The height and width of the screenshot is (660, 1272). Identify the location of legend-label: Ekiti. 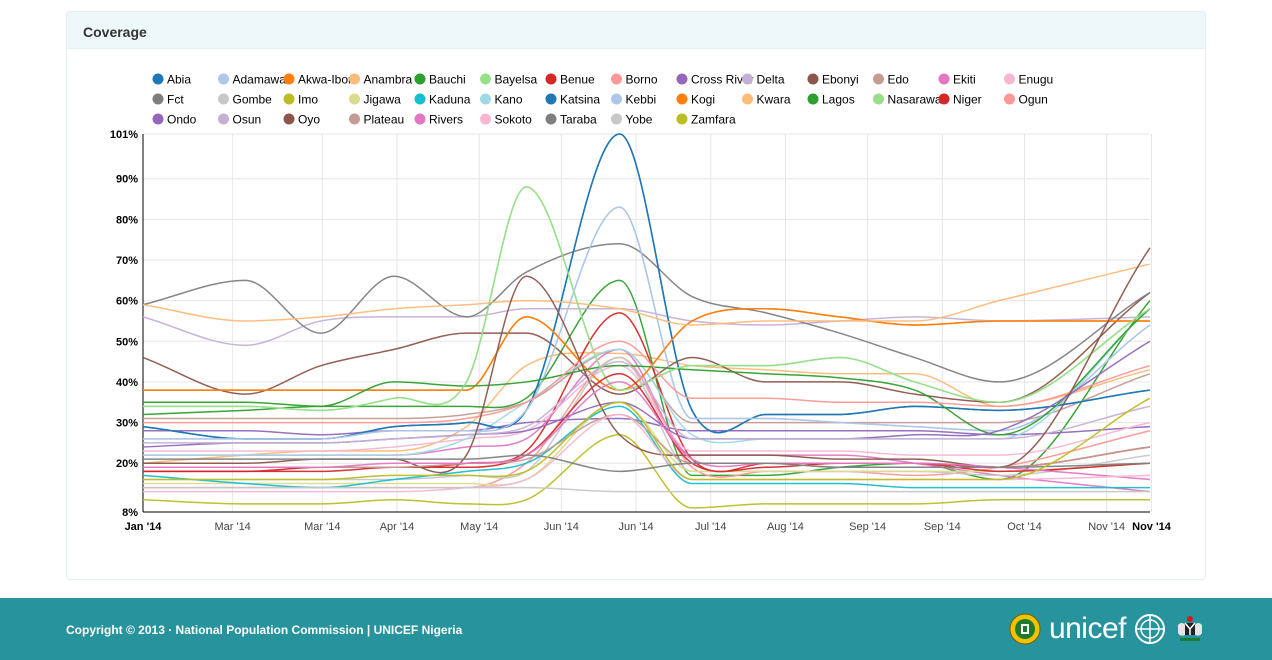
(964, 80).